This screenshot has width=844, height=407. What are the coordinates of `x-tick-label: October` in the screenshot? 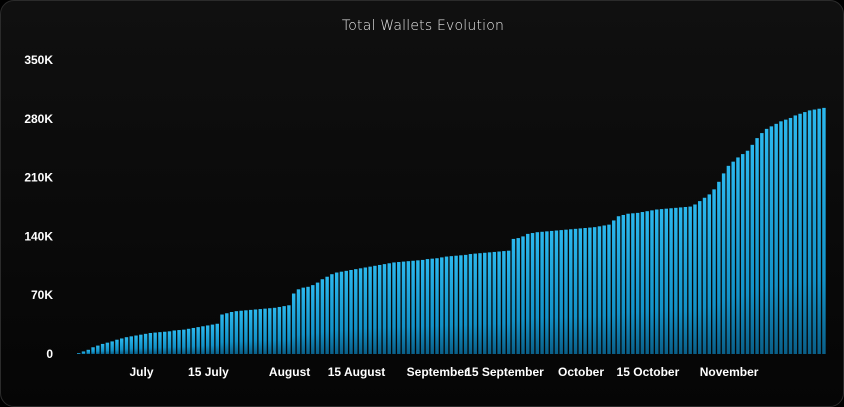 It's located at (581, 372).